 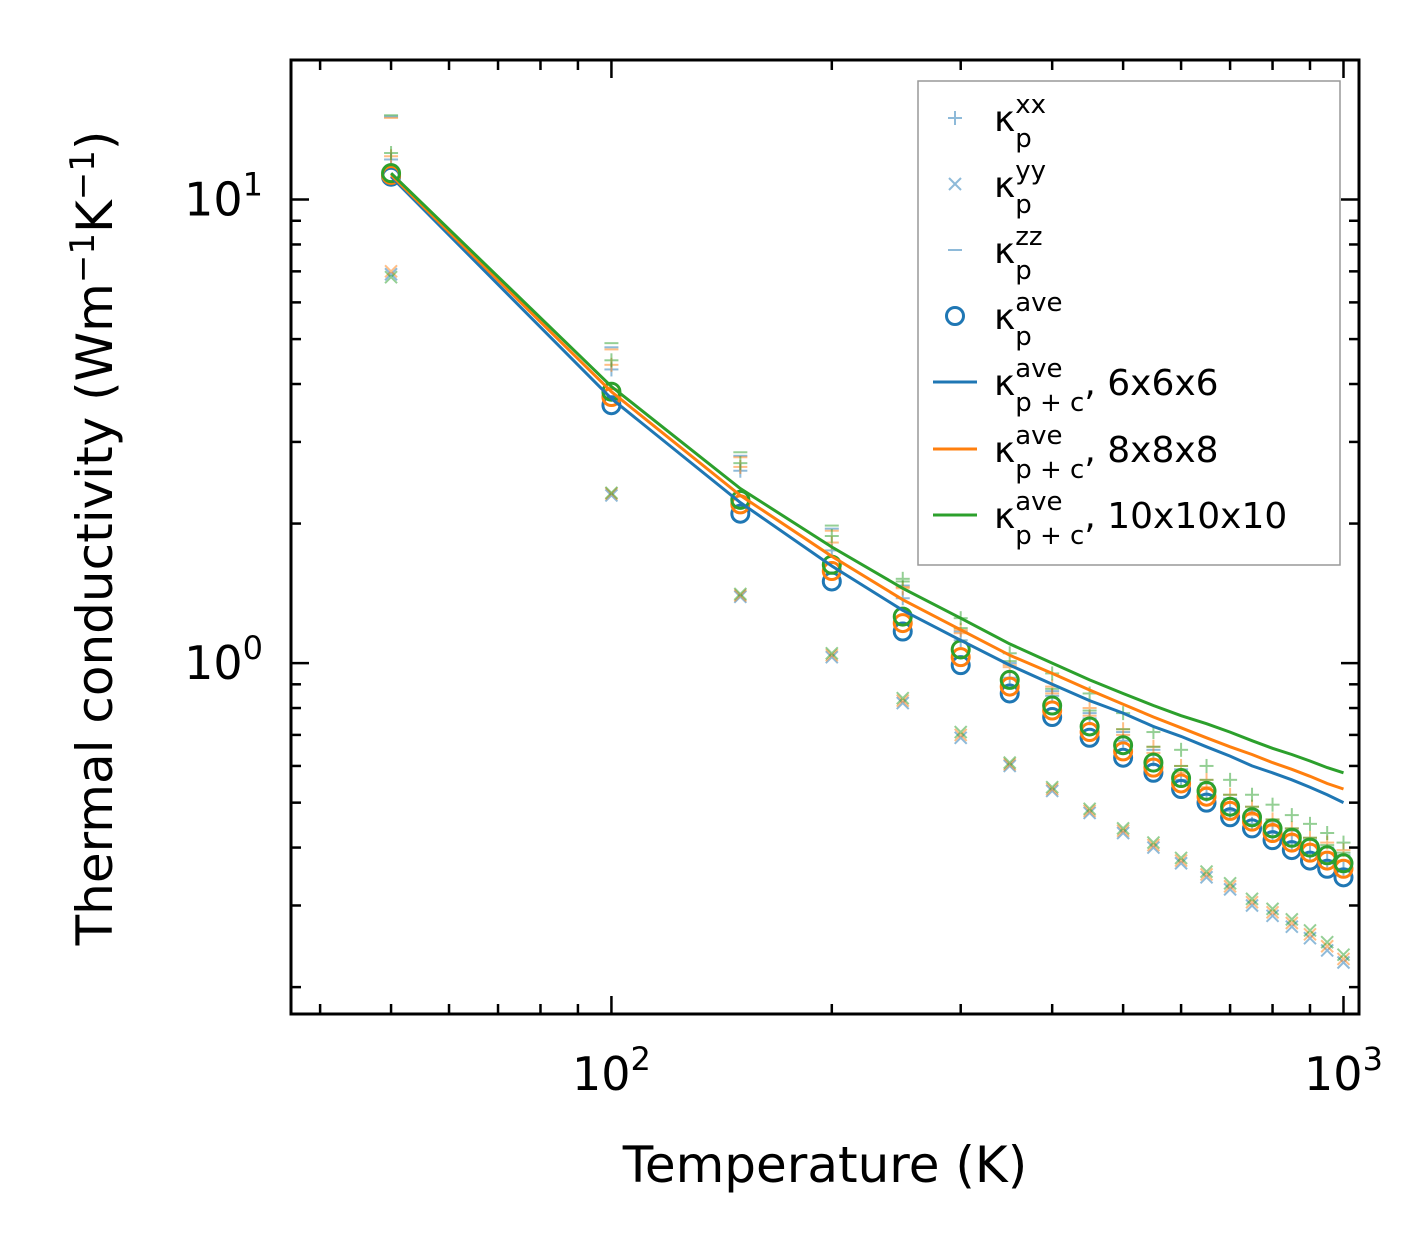 What do you see at coordinates (1018, 254) in the screenshot?
I see `legend-label-2: κzz p` at bounding box center [1018, 254].